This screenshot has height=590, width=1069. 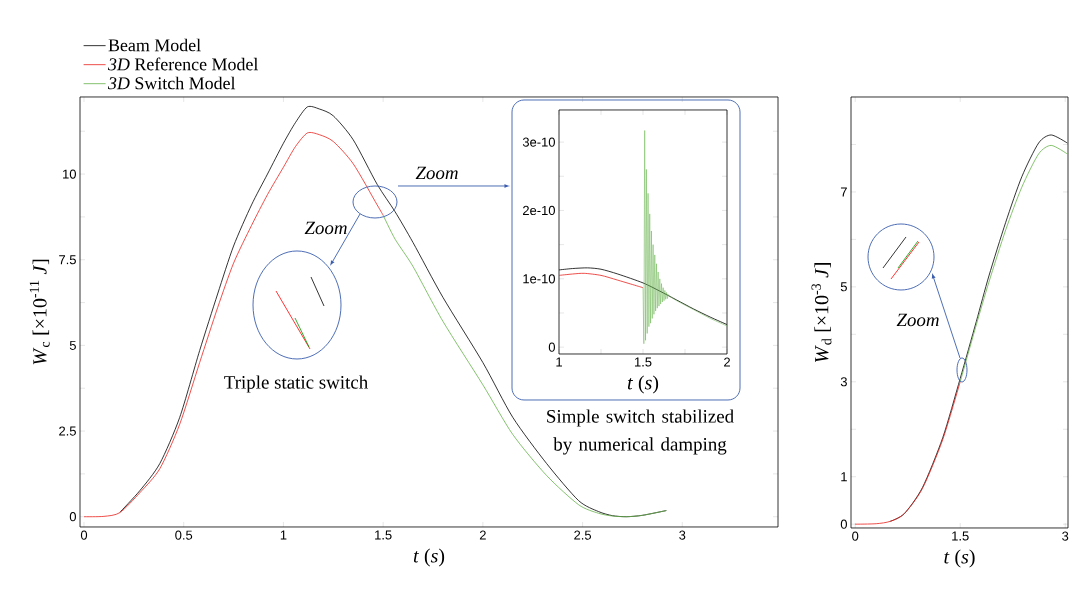 What do you see at coordinates (39, 312) in the screenshot?
I see `y-axis-title: W$_{c}$ [×10$^{-11}$ J]` at bounding box center [39, 312].